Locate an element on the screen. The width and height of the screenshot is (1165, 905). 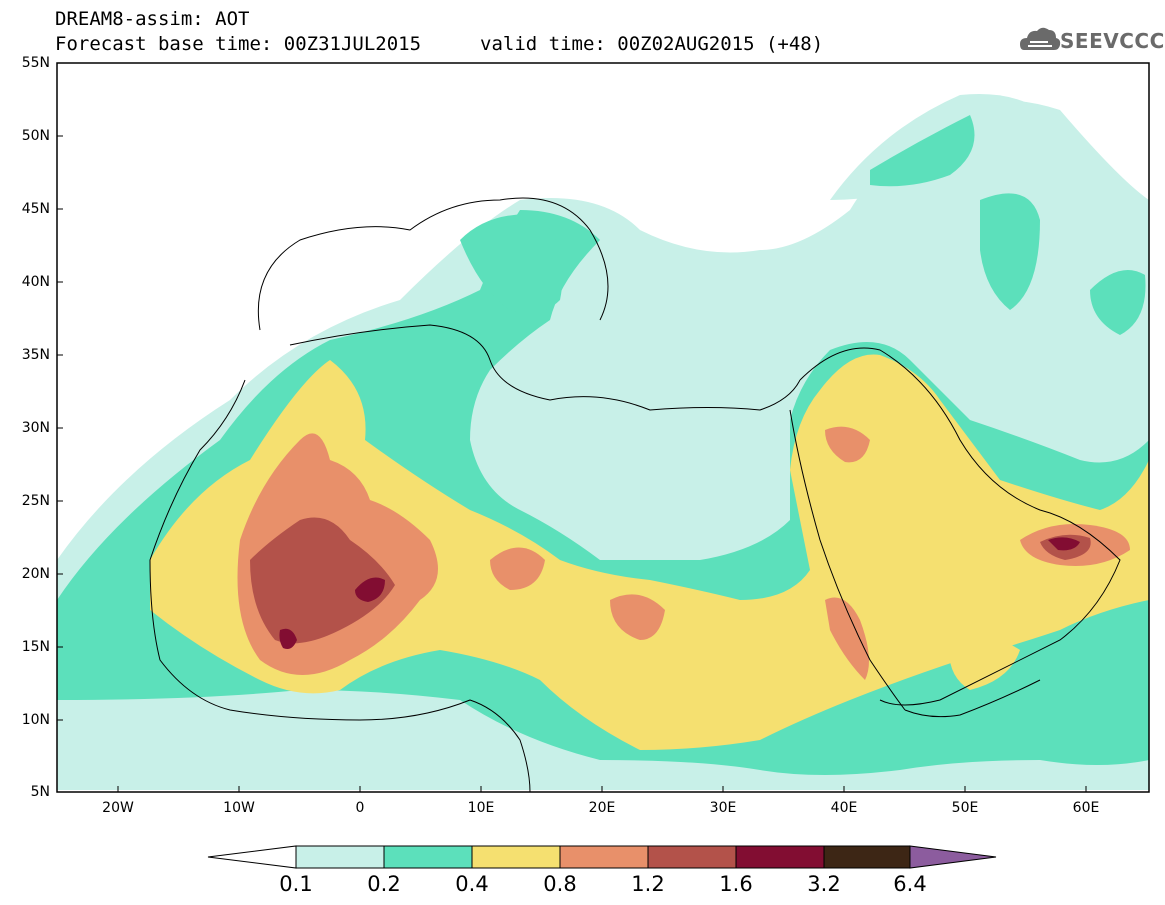
aot-band-0.8-redsea is located at coordinates (847, 638).